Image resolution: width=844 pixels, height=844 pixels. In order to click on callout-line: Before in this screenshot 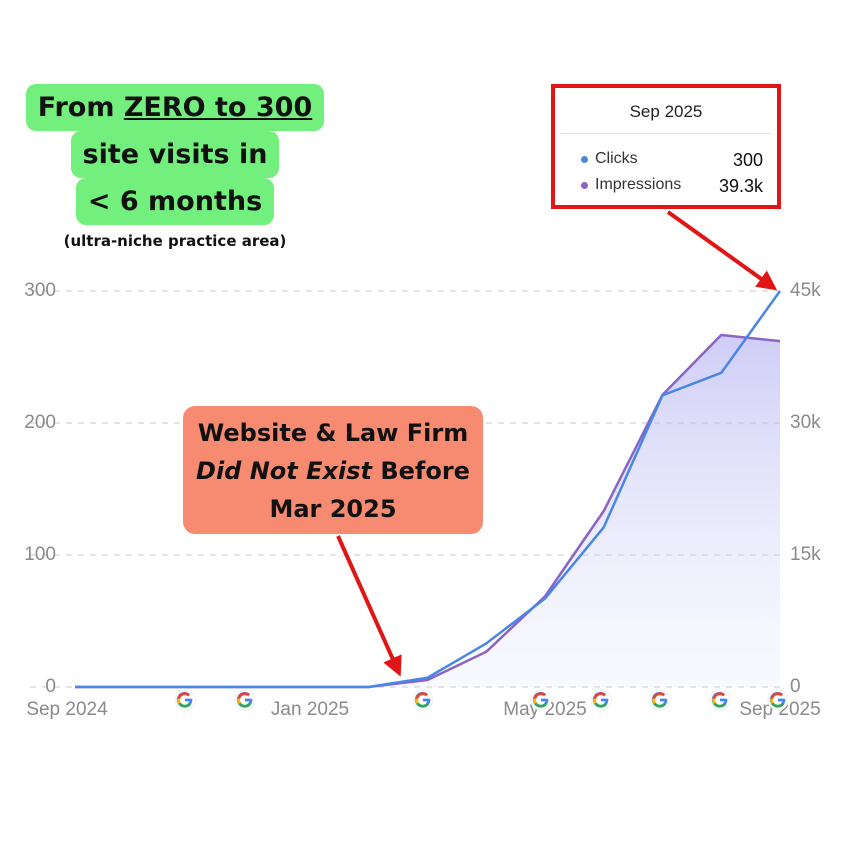, I will do `click(425, 471)`.